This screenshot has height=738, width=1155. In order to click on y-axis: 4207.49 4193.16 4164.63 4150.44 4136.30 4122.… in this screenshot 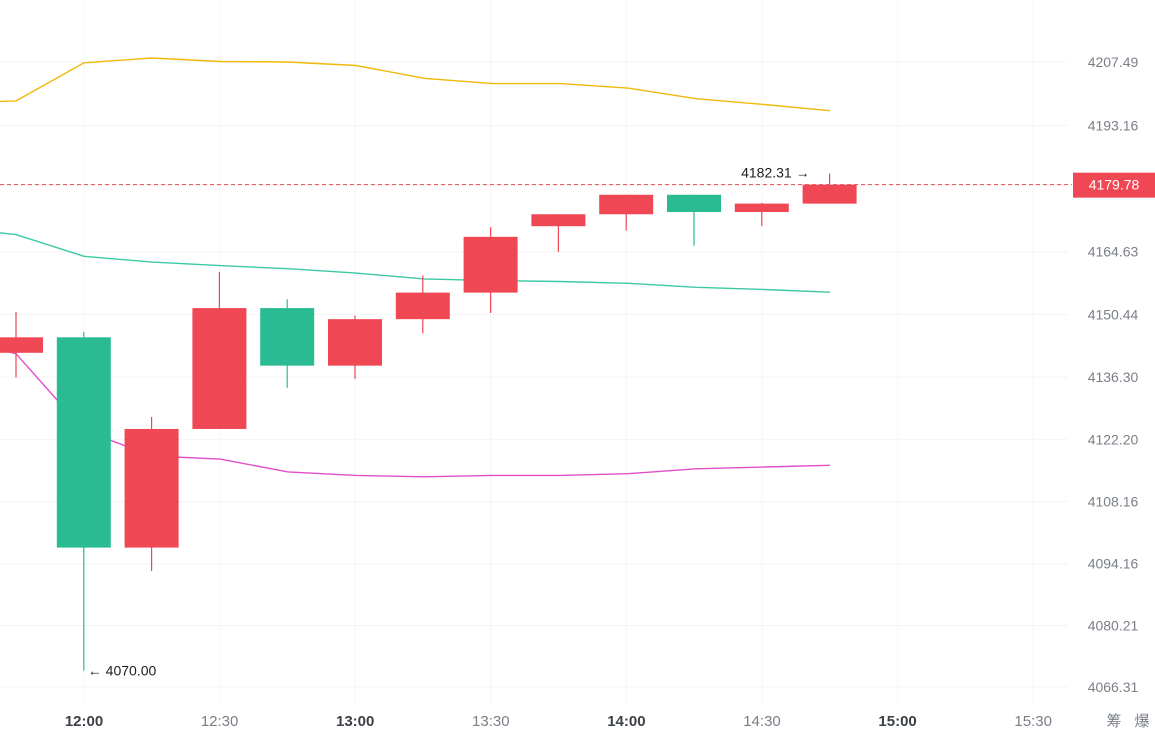, I will do `click(1113, 374)`.